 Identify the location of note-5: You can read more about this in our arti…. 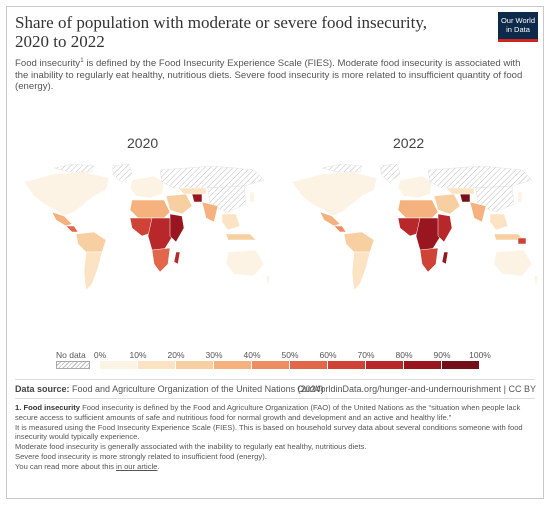
(272, 467).